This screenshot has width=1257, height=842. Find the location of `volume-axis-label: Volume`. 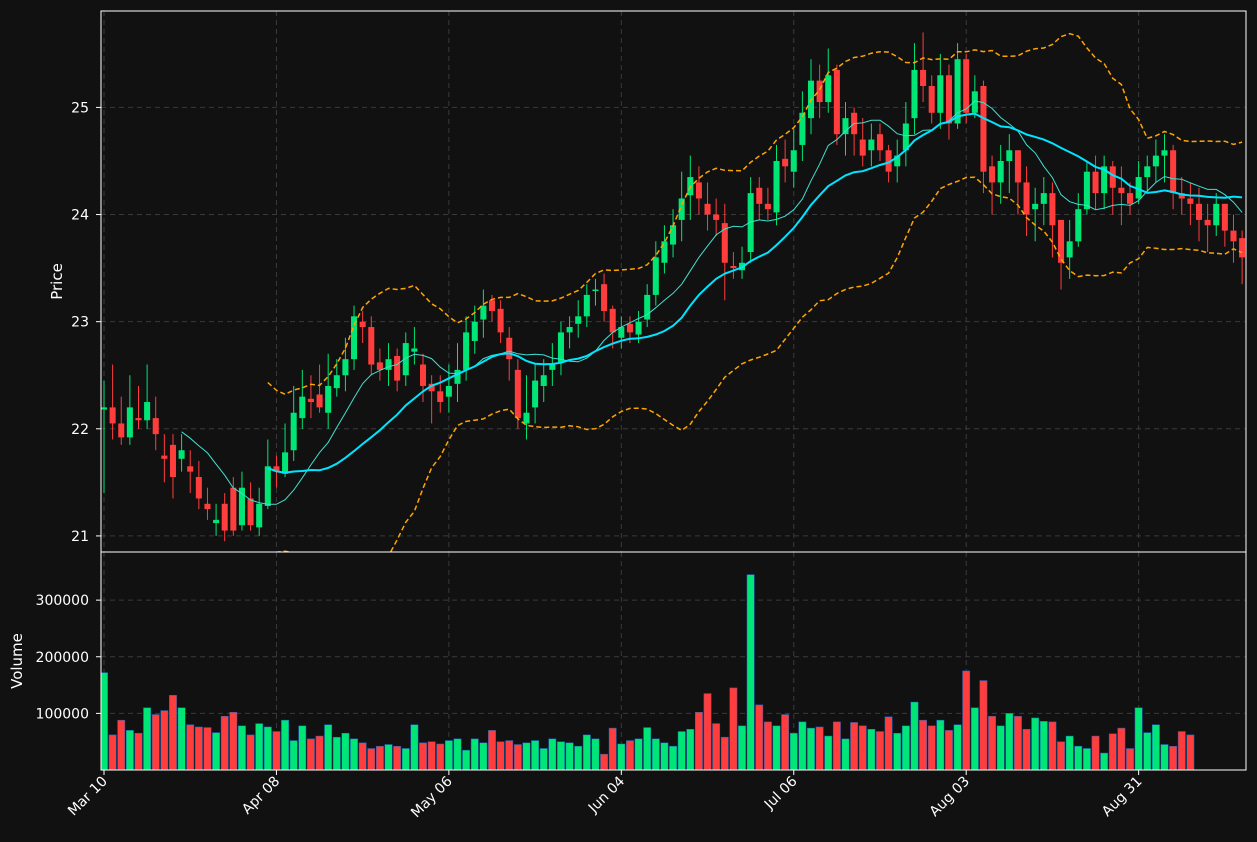

volume-axis-label: Volume is located at coordinates (17, 661).